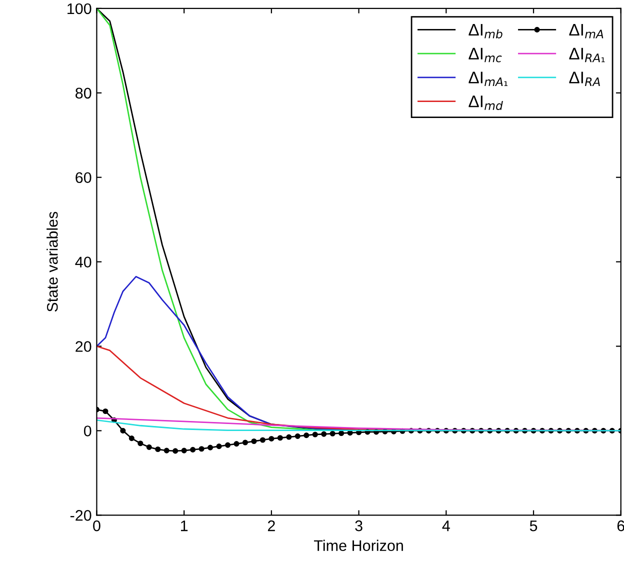  What do you see at coordinates (584, 79) in the screenshot?
I see `legend-label: ΔI$_{RA}$` at bounding box center [584, 79].